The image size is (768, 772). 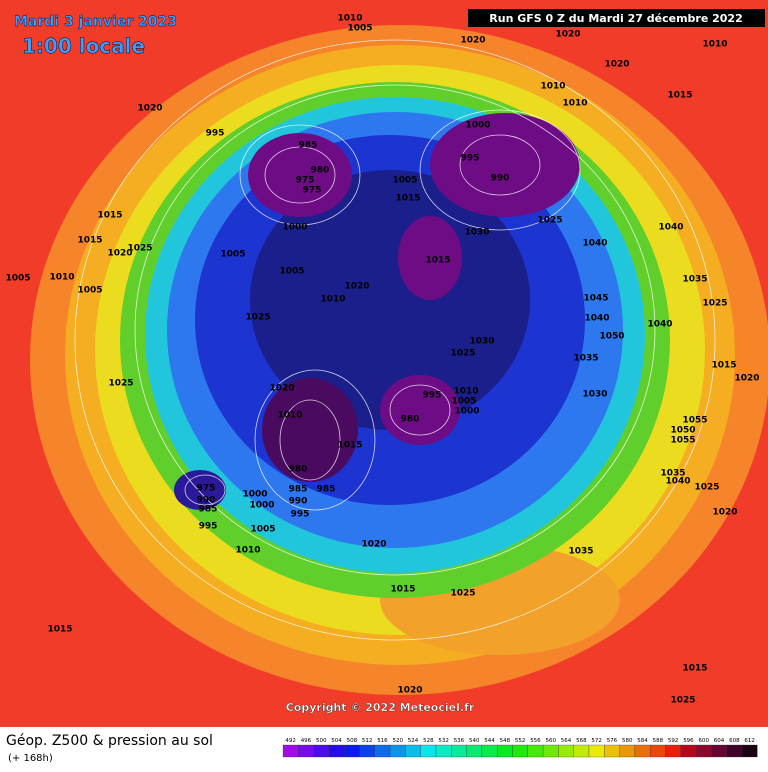 What do you see at coordinates (688, 741) in the screenshot?
I see `colorbar-tick: 596` at bounding box center [688, 741].